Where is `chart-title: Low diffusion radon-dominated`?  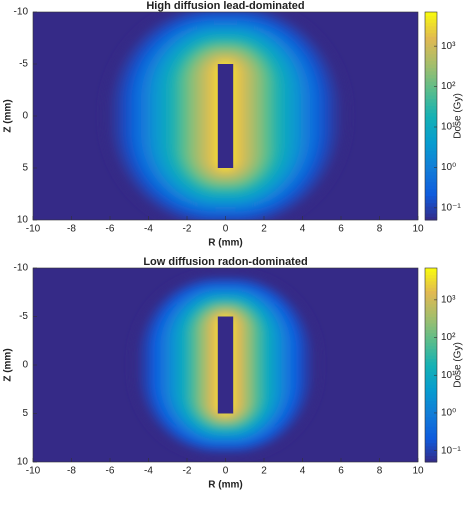 chart-title: Low diffusion radon-dominated is located at coordinates (225, 262).